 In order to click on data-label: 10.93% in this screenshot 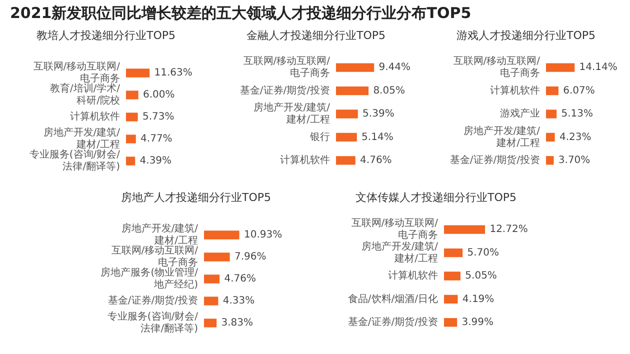, I will do `click(263, 235)`.